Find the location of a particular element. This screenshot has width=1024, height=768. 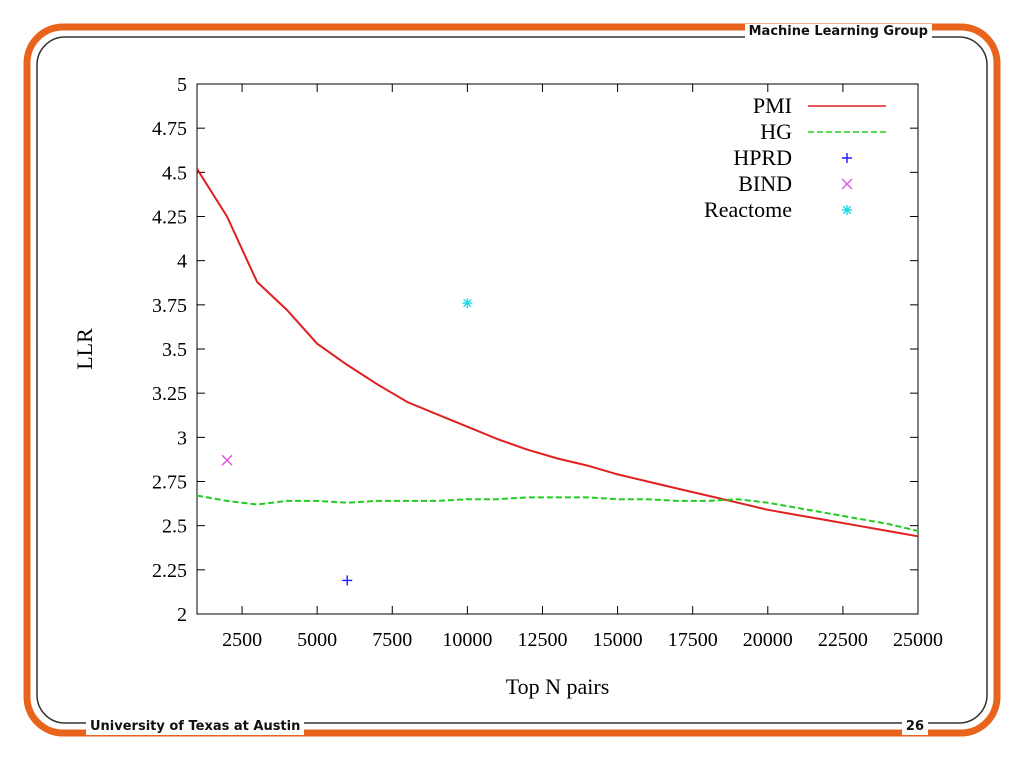

x-tick-label: 20000 is located at coordinates (768, 640).